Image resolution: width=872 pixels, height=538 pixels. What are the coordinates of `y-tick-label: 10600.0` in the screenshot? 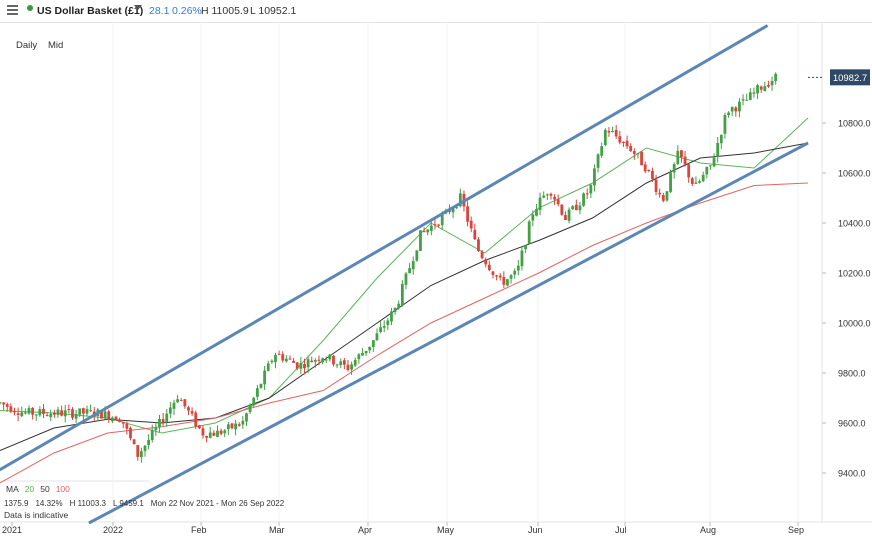 It's located at (854, 174).